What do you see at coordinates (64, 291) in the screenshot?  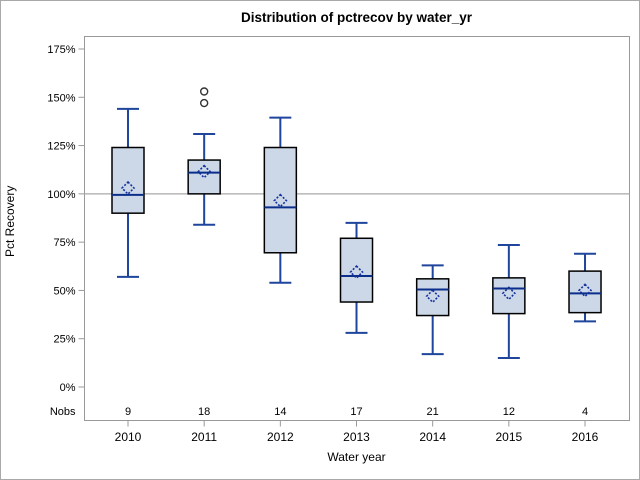 I see `y-tick-label: 50%` at bounding box center [64, 291].